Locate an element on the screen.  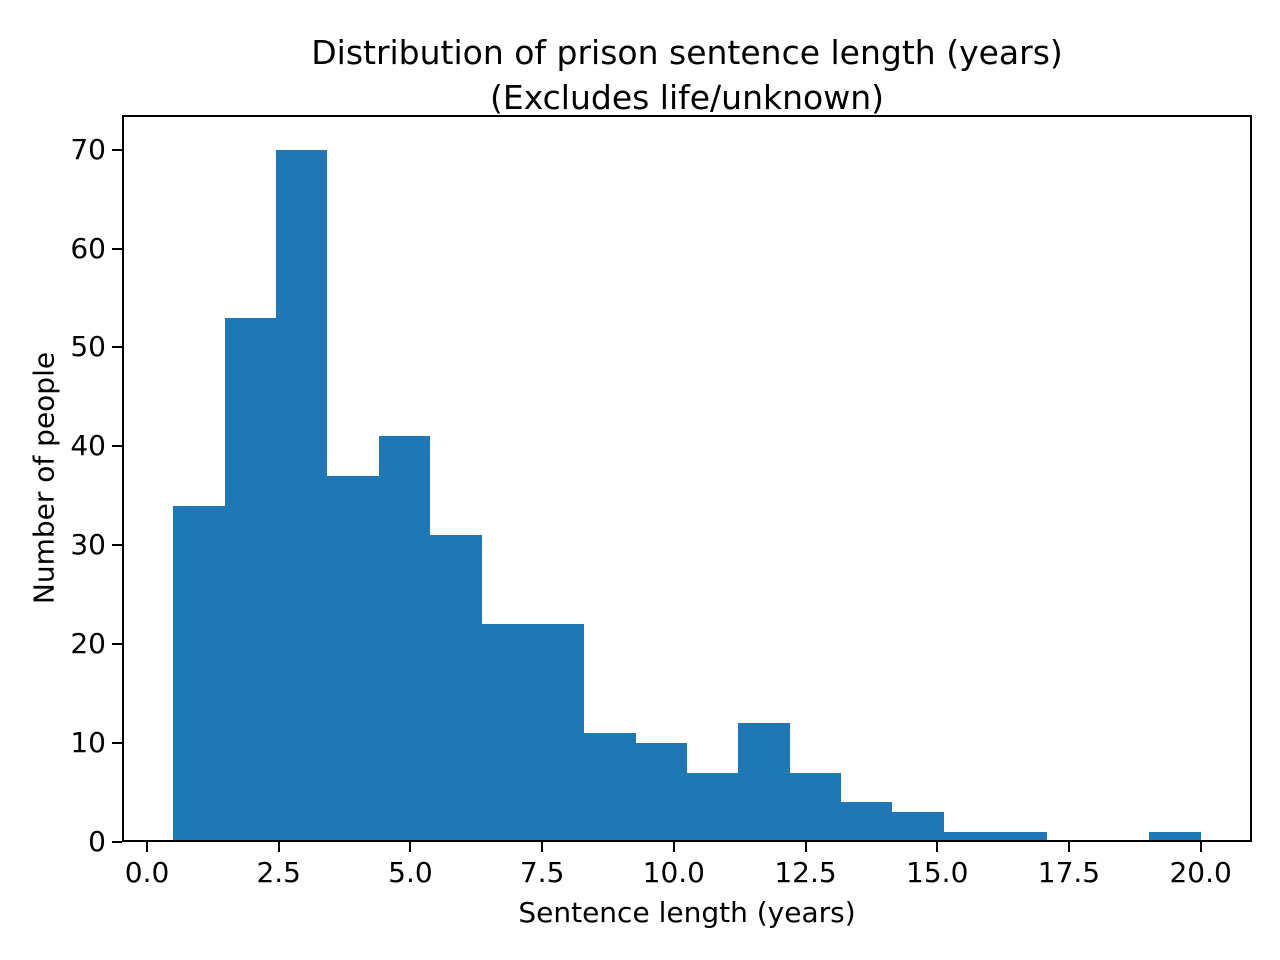
x-tick-label: 20.0 is located at coordinates (1200, 872).